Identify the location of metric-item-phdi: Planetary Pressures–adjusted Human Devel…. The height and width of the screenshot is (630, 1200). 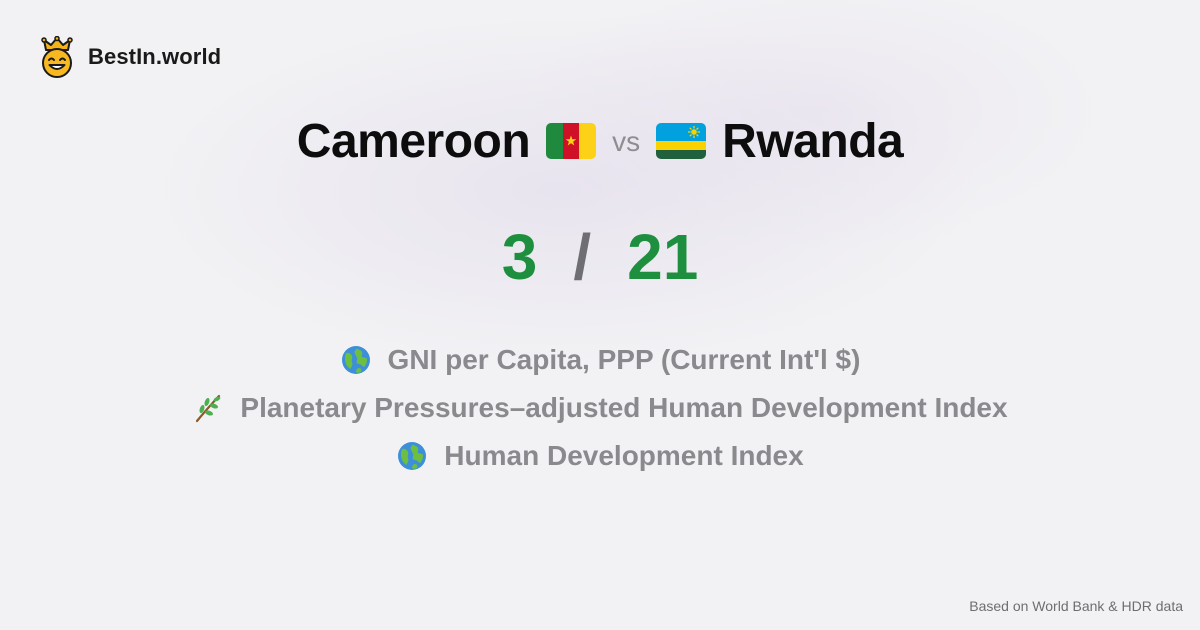
(600, 408).